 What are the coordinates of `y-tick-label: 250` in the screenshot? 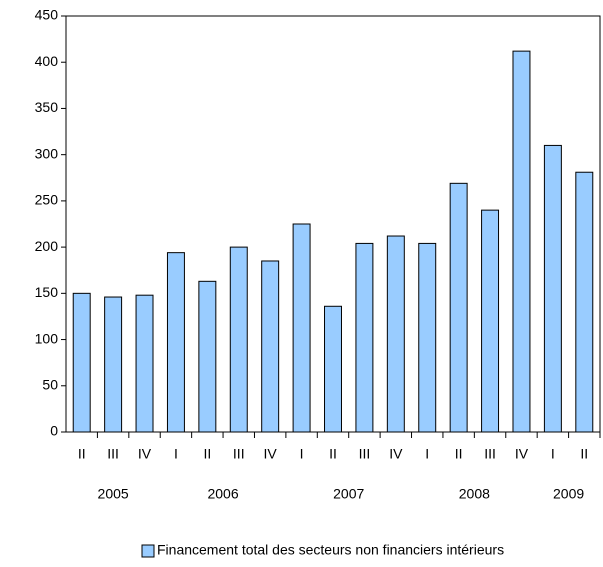 It's located at (47, 200).